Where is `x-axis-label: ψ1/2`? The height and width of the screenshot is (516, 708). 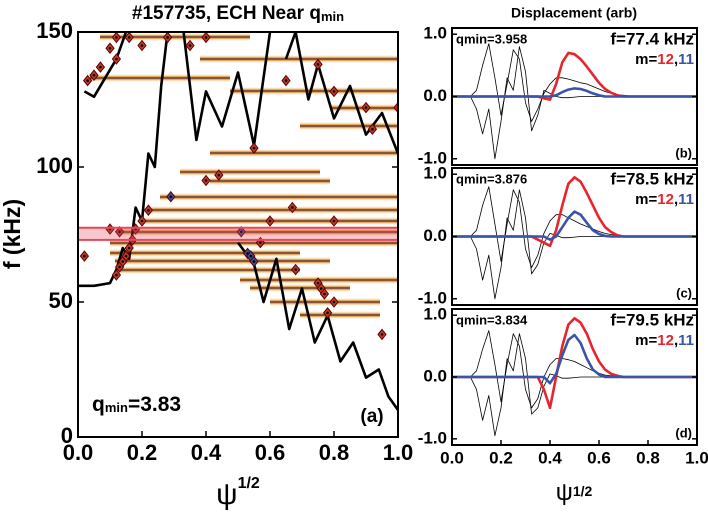 x-axis-label: ψ1/2 is located at coordinates (238, 493).